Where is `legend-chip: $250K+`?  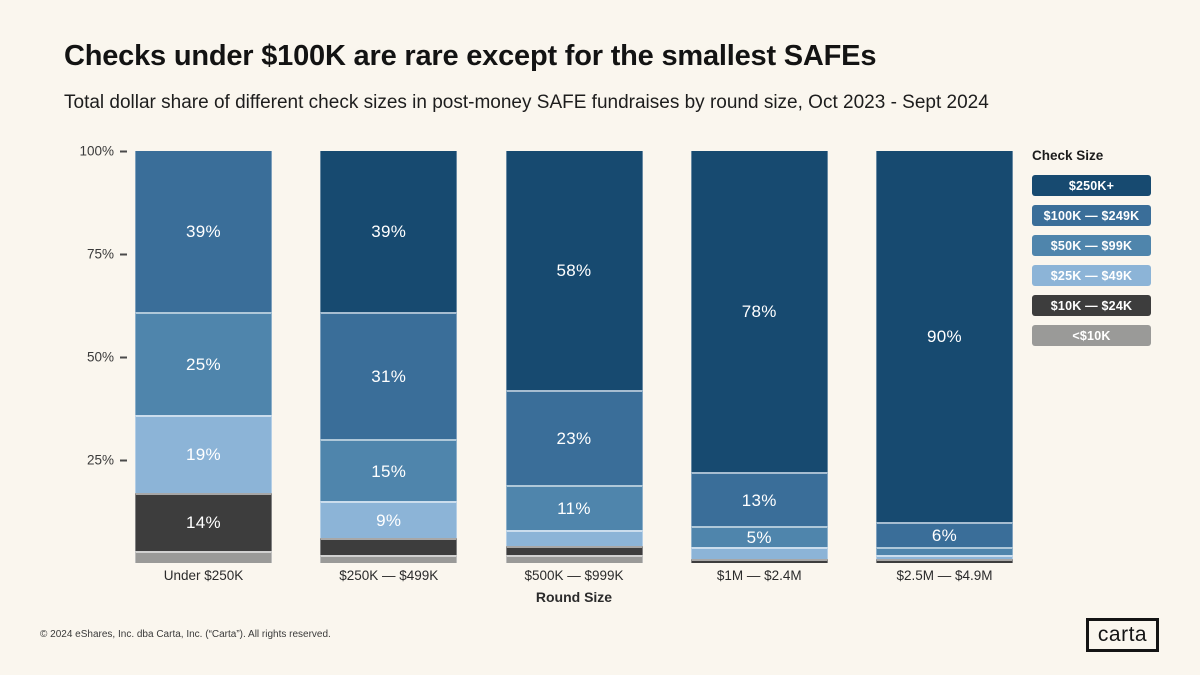
legend-chip: $250K+ is located at coordinates (1091, 185).